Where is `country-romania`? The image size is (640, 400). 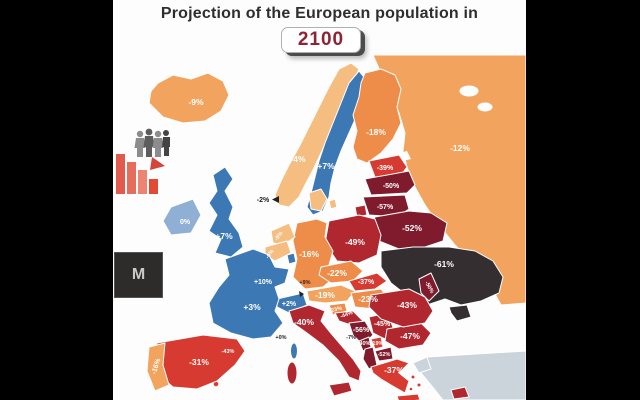 country-romania is located at coordinates (401, 308).